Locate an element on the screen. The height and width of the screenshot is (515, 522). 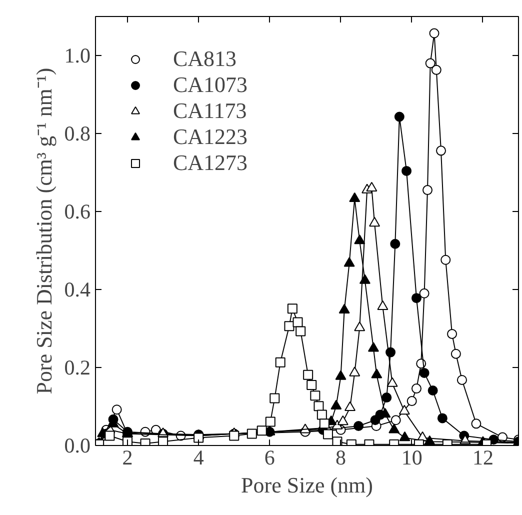
y-tick-label: 0.8 is located at coordinates (77, 134).